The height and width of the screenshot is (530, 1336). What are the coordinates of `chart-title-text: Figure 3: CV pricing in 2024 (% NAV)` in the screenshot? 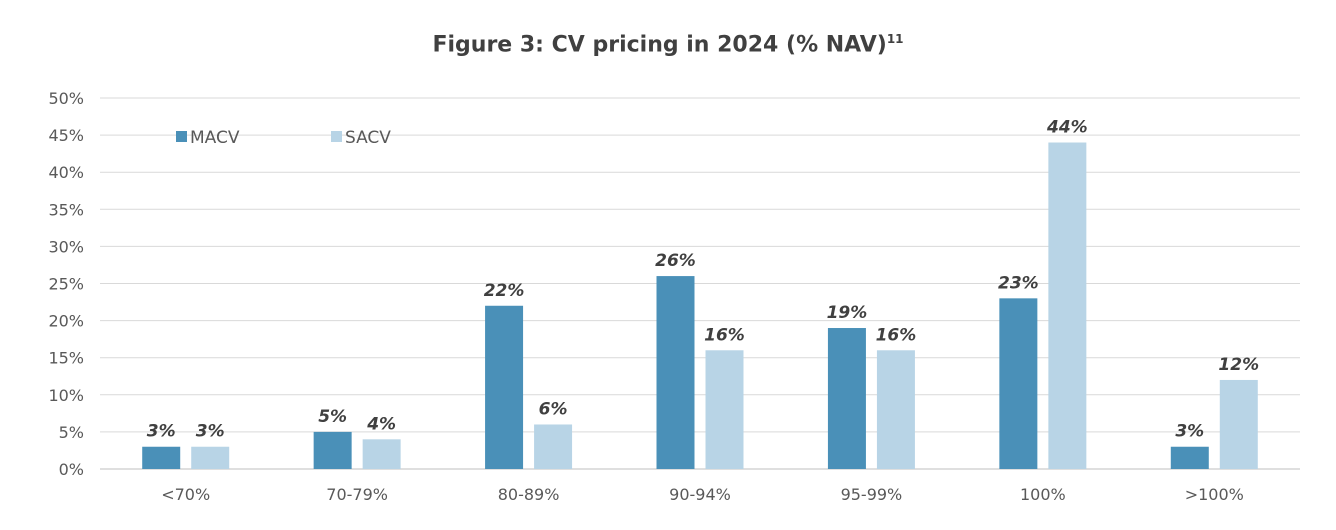 It's located at (659, 45).